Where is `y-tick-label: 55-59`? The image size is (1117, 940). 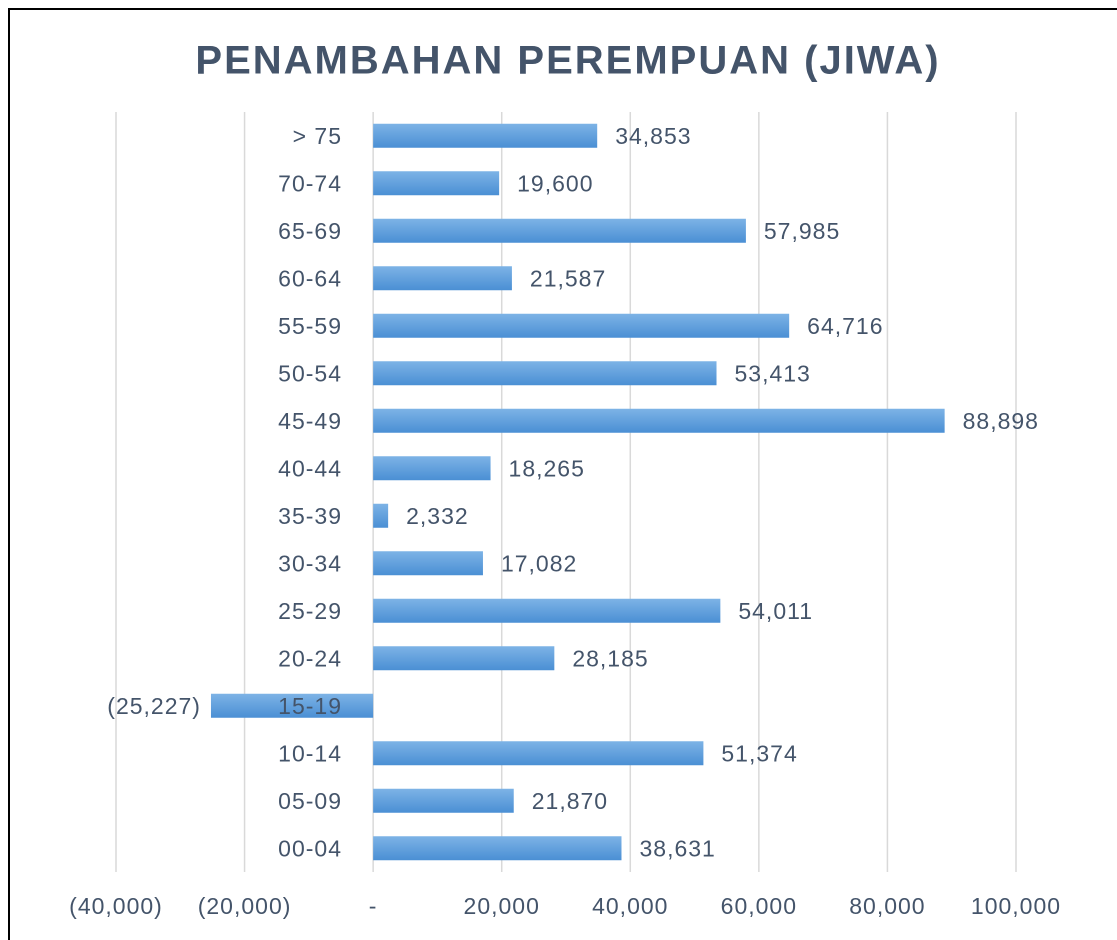
y-tick-label: 55-59 is located at coordinates (310, 326).